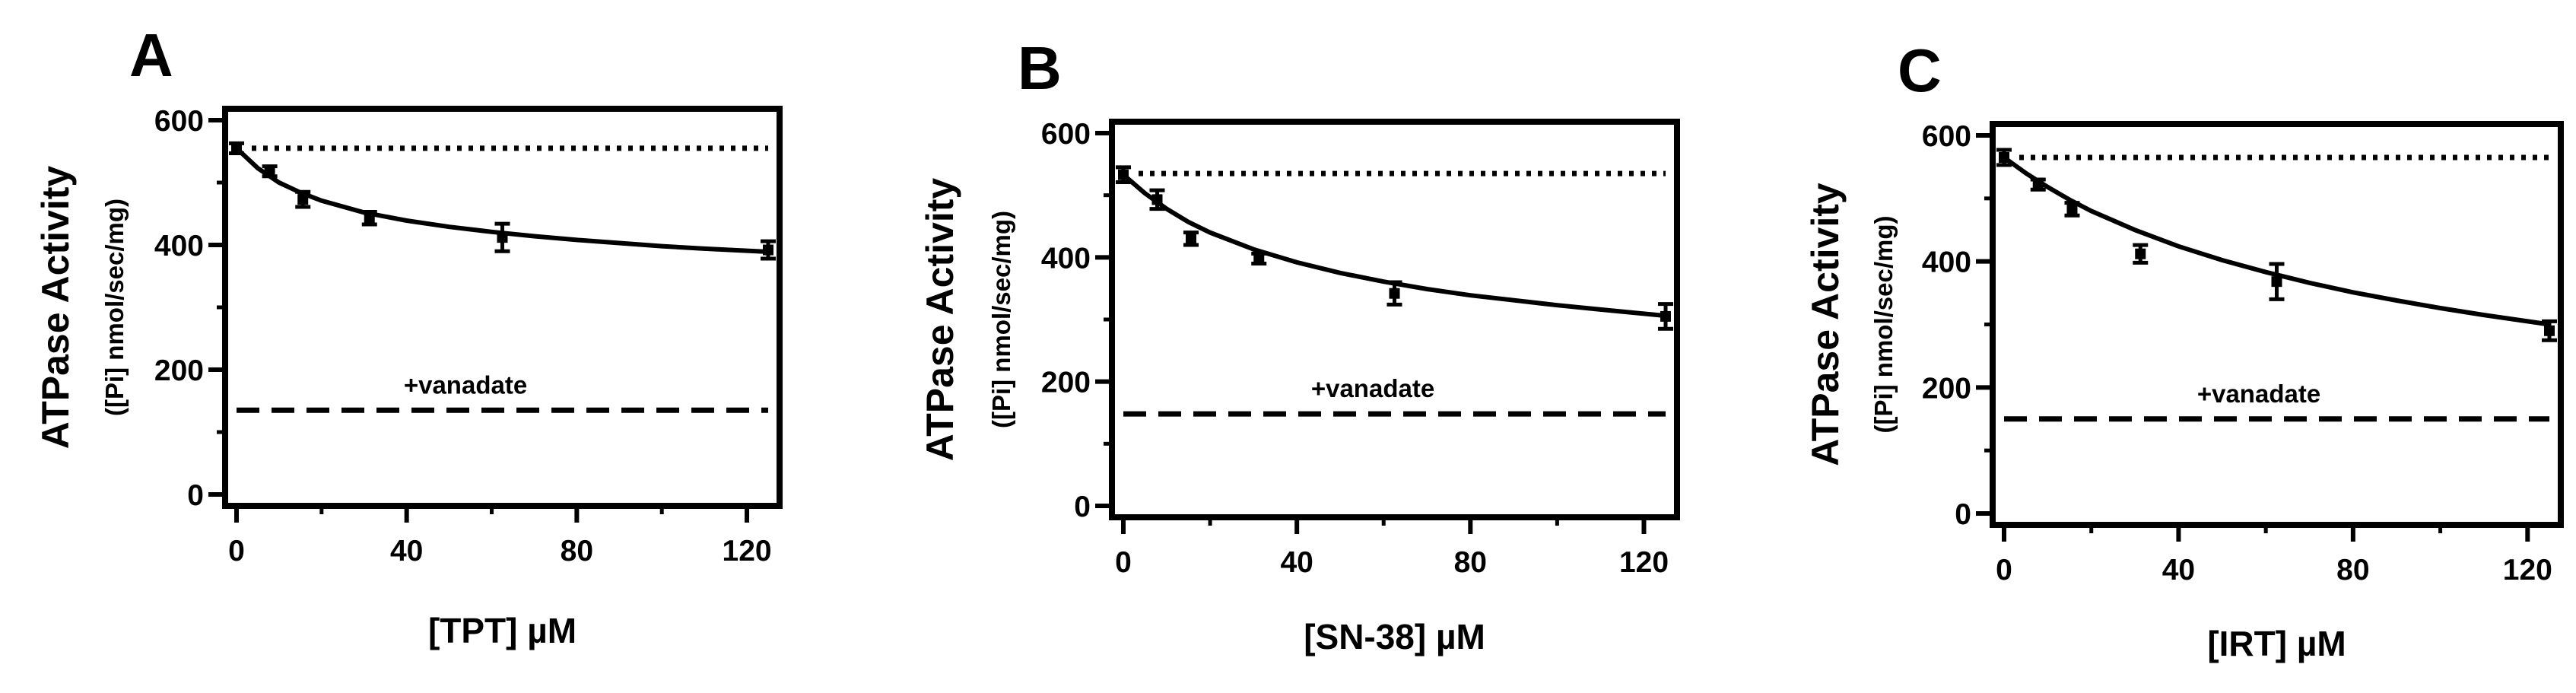  I want to click on x-axis-title: [SN-38] µM, so click(1394, 636).